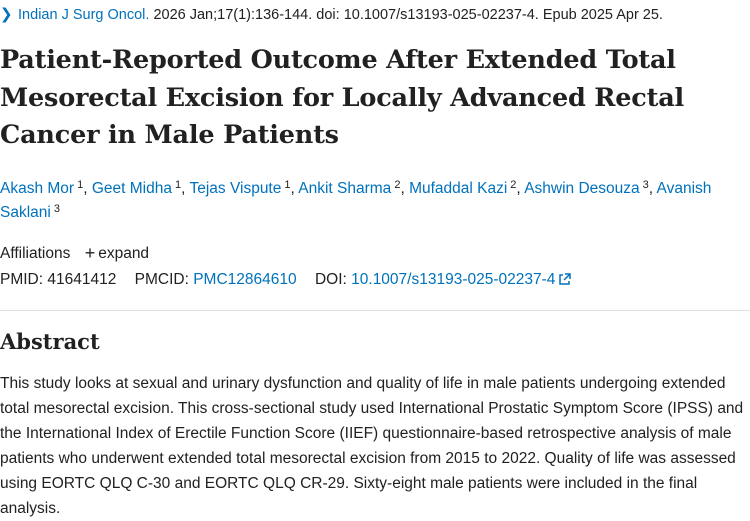 This screenshot has height=521, width=750. I want to click on pmcid-label: PMCID:, so click(161, 279).